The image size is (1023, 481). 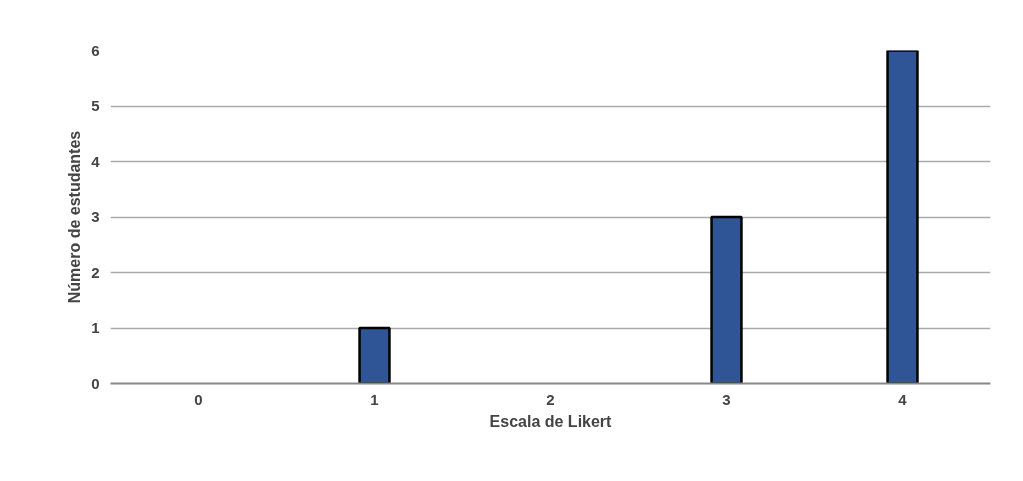 I want to click on y-tick-label: 4, so click(x=96, y=161).